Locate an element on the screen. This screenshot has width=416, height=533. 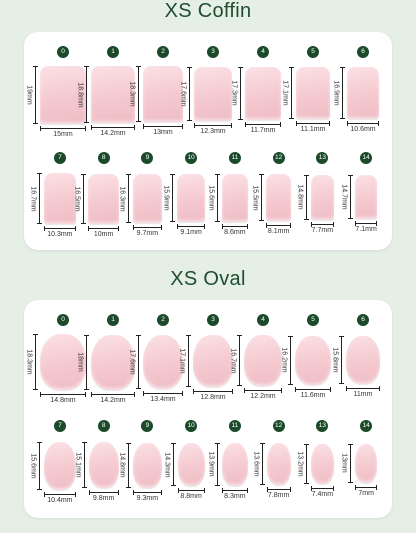
width-label: 7.8mm is located at coordinates (278, 495).